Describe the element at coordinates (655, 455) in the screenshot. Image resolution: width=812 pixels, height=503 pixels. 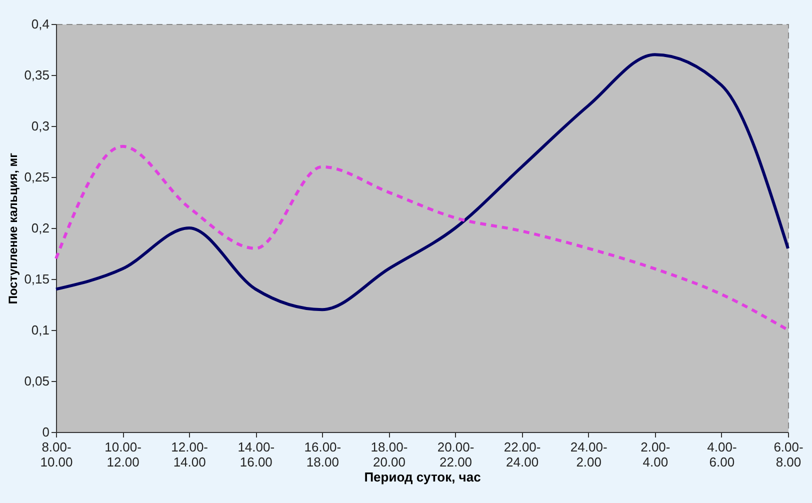
I see `x-tick-label: 2.00-4.00` at that location.